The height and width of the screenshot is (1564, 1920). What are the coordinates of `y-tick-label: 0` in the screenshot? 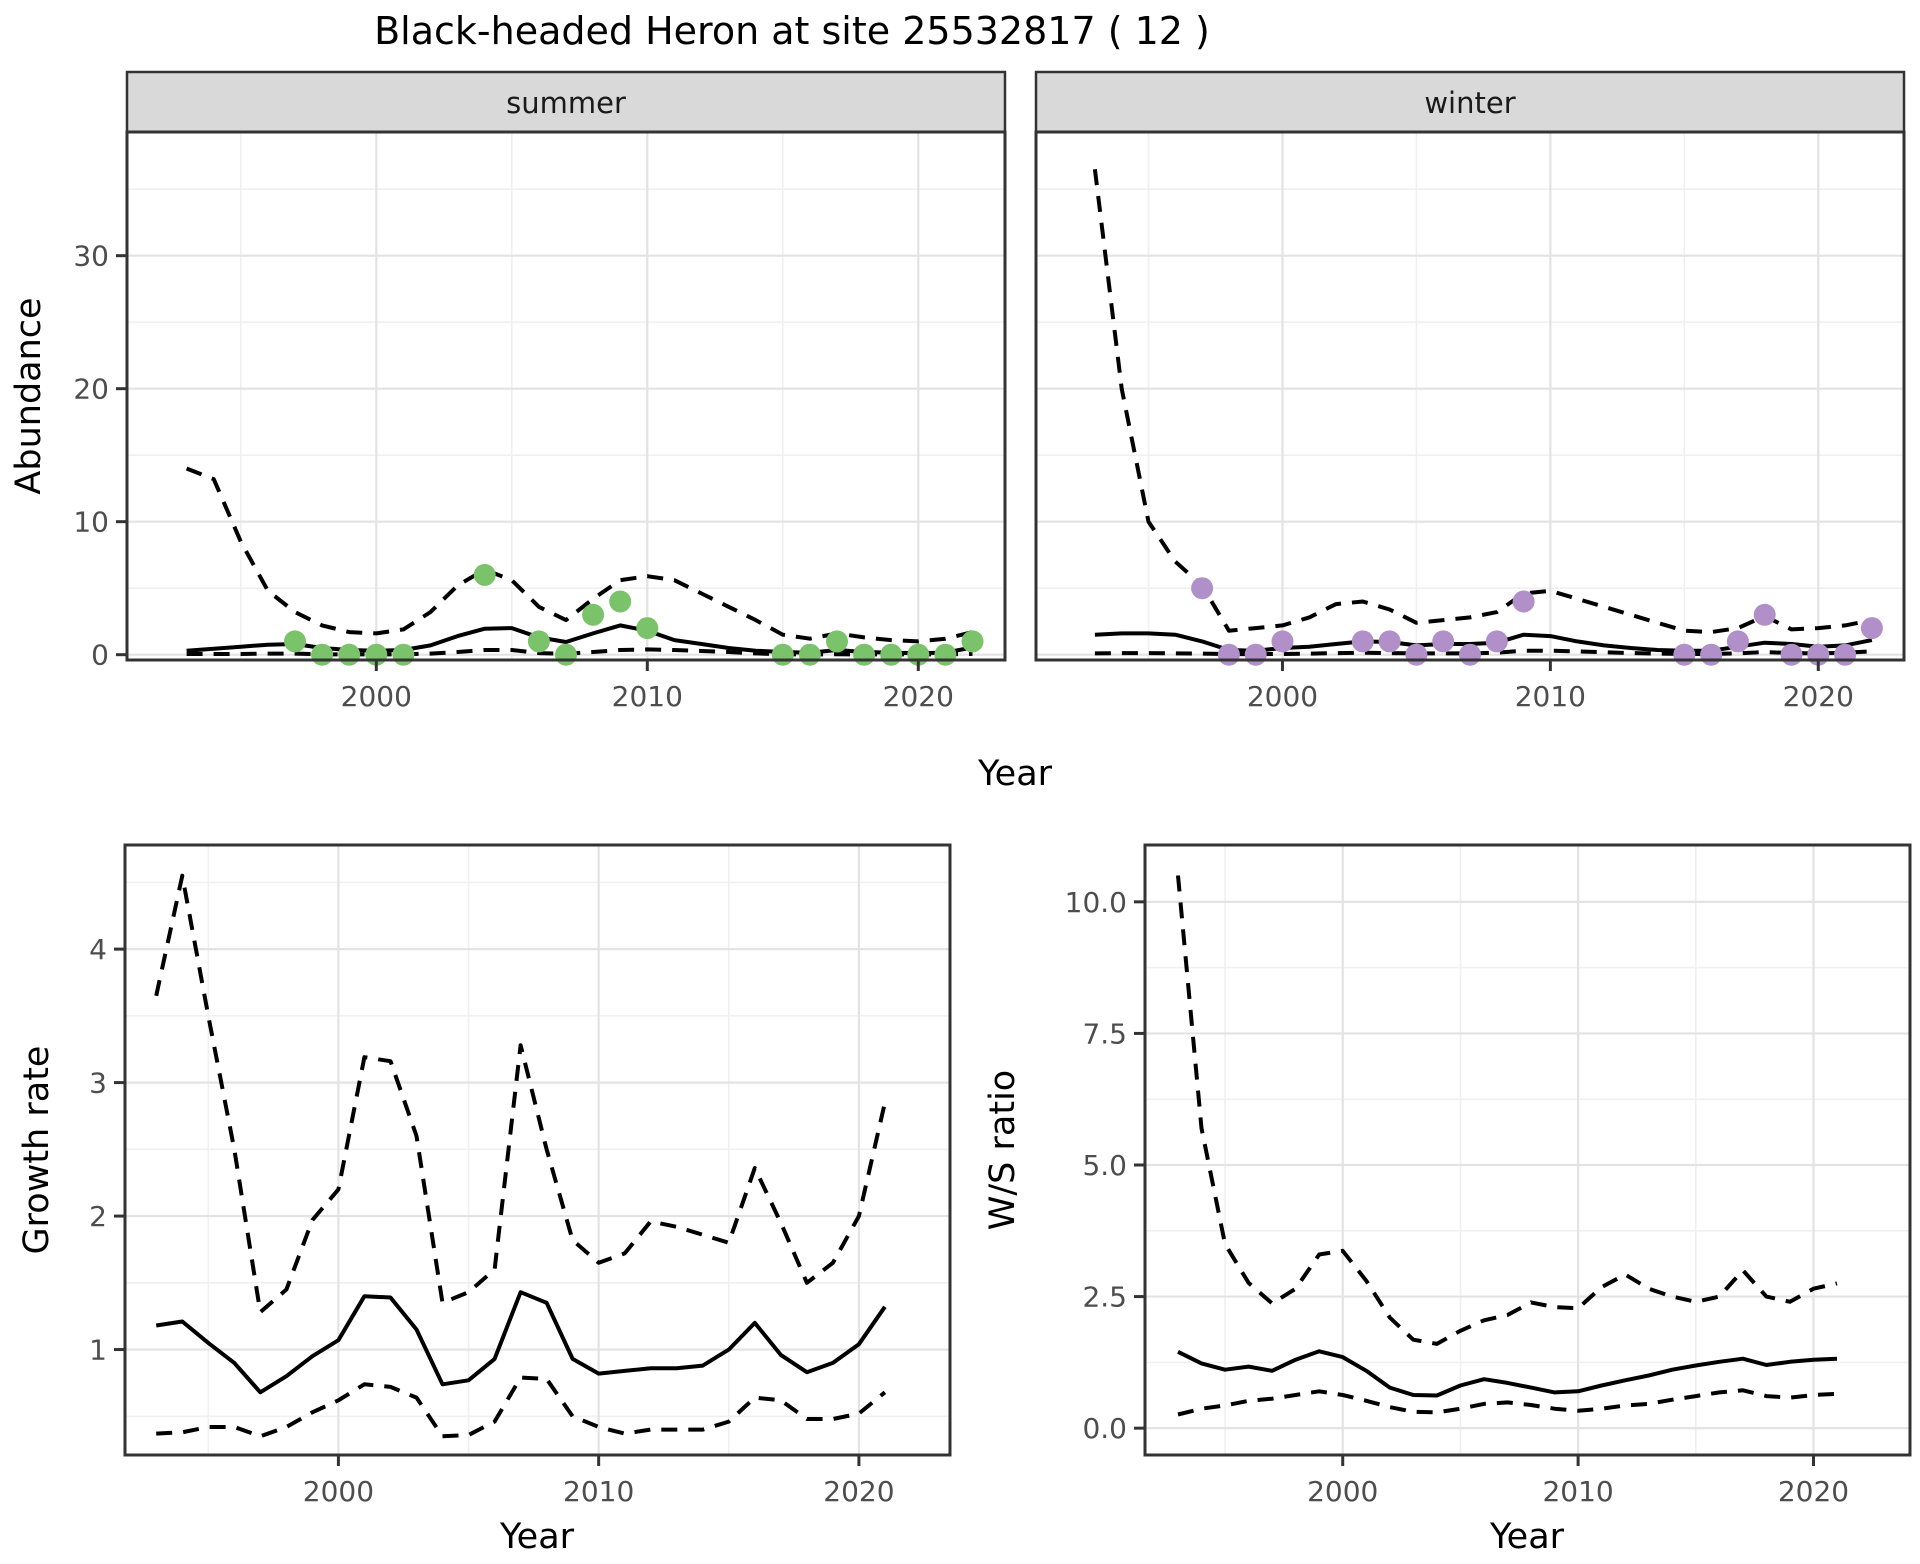 It's located at (100, 655).